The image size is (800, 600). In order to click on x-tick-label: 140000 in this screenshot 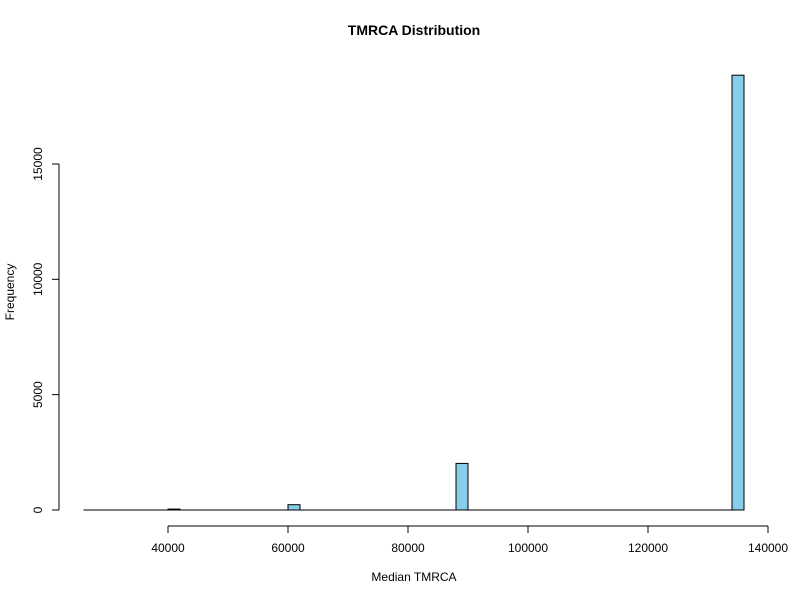, I will do `click(768, 548)`.